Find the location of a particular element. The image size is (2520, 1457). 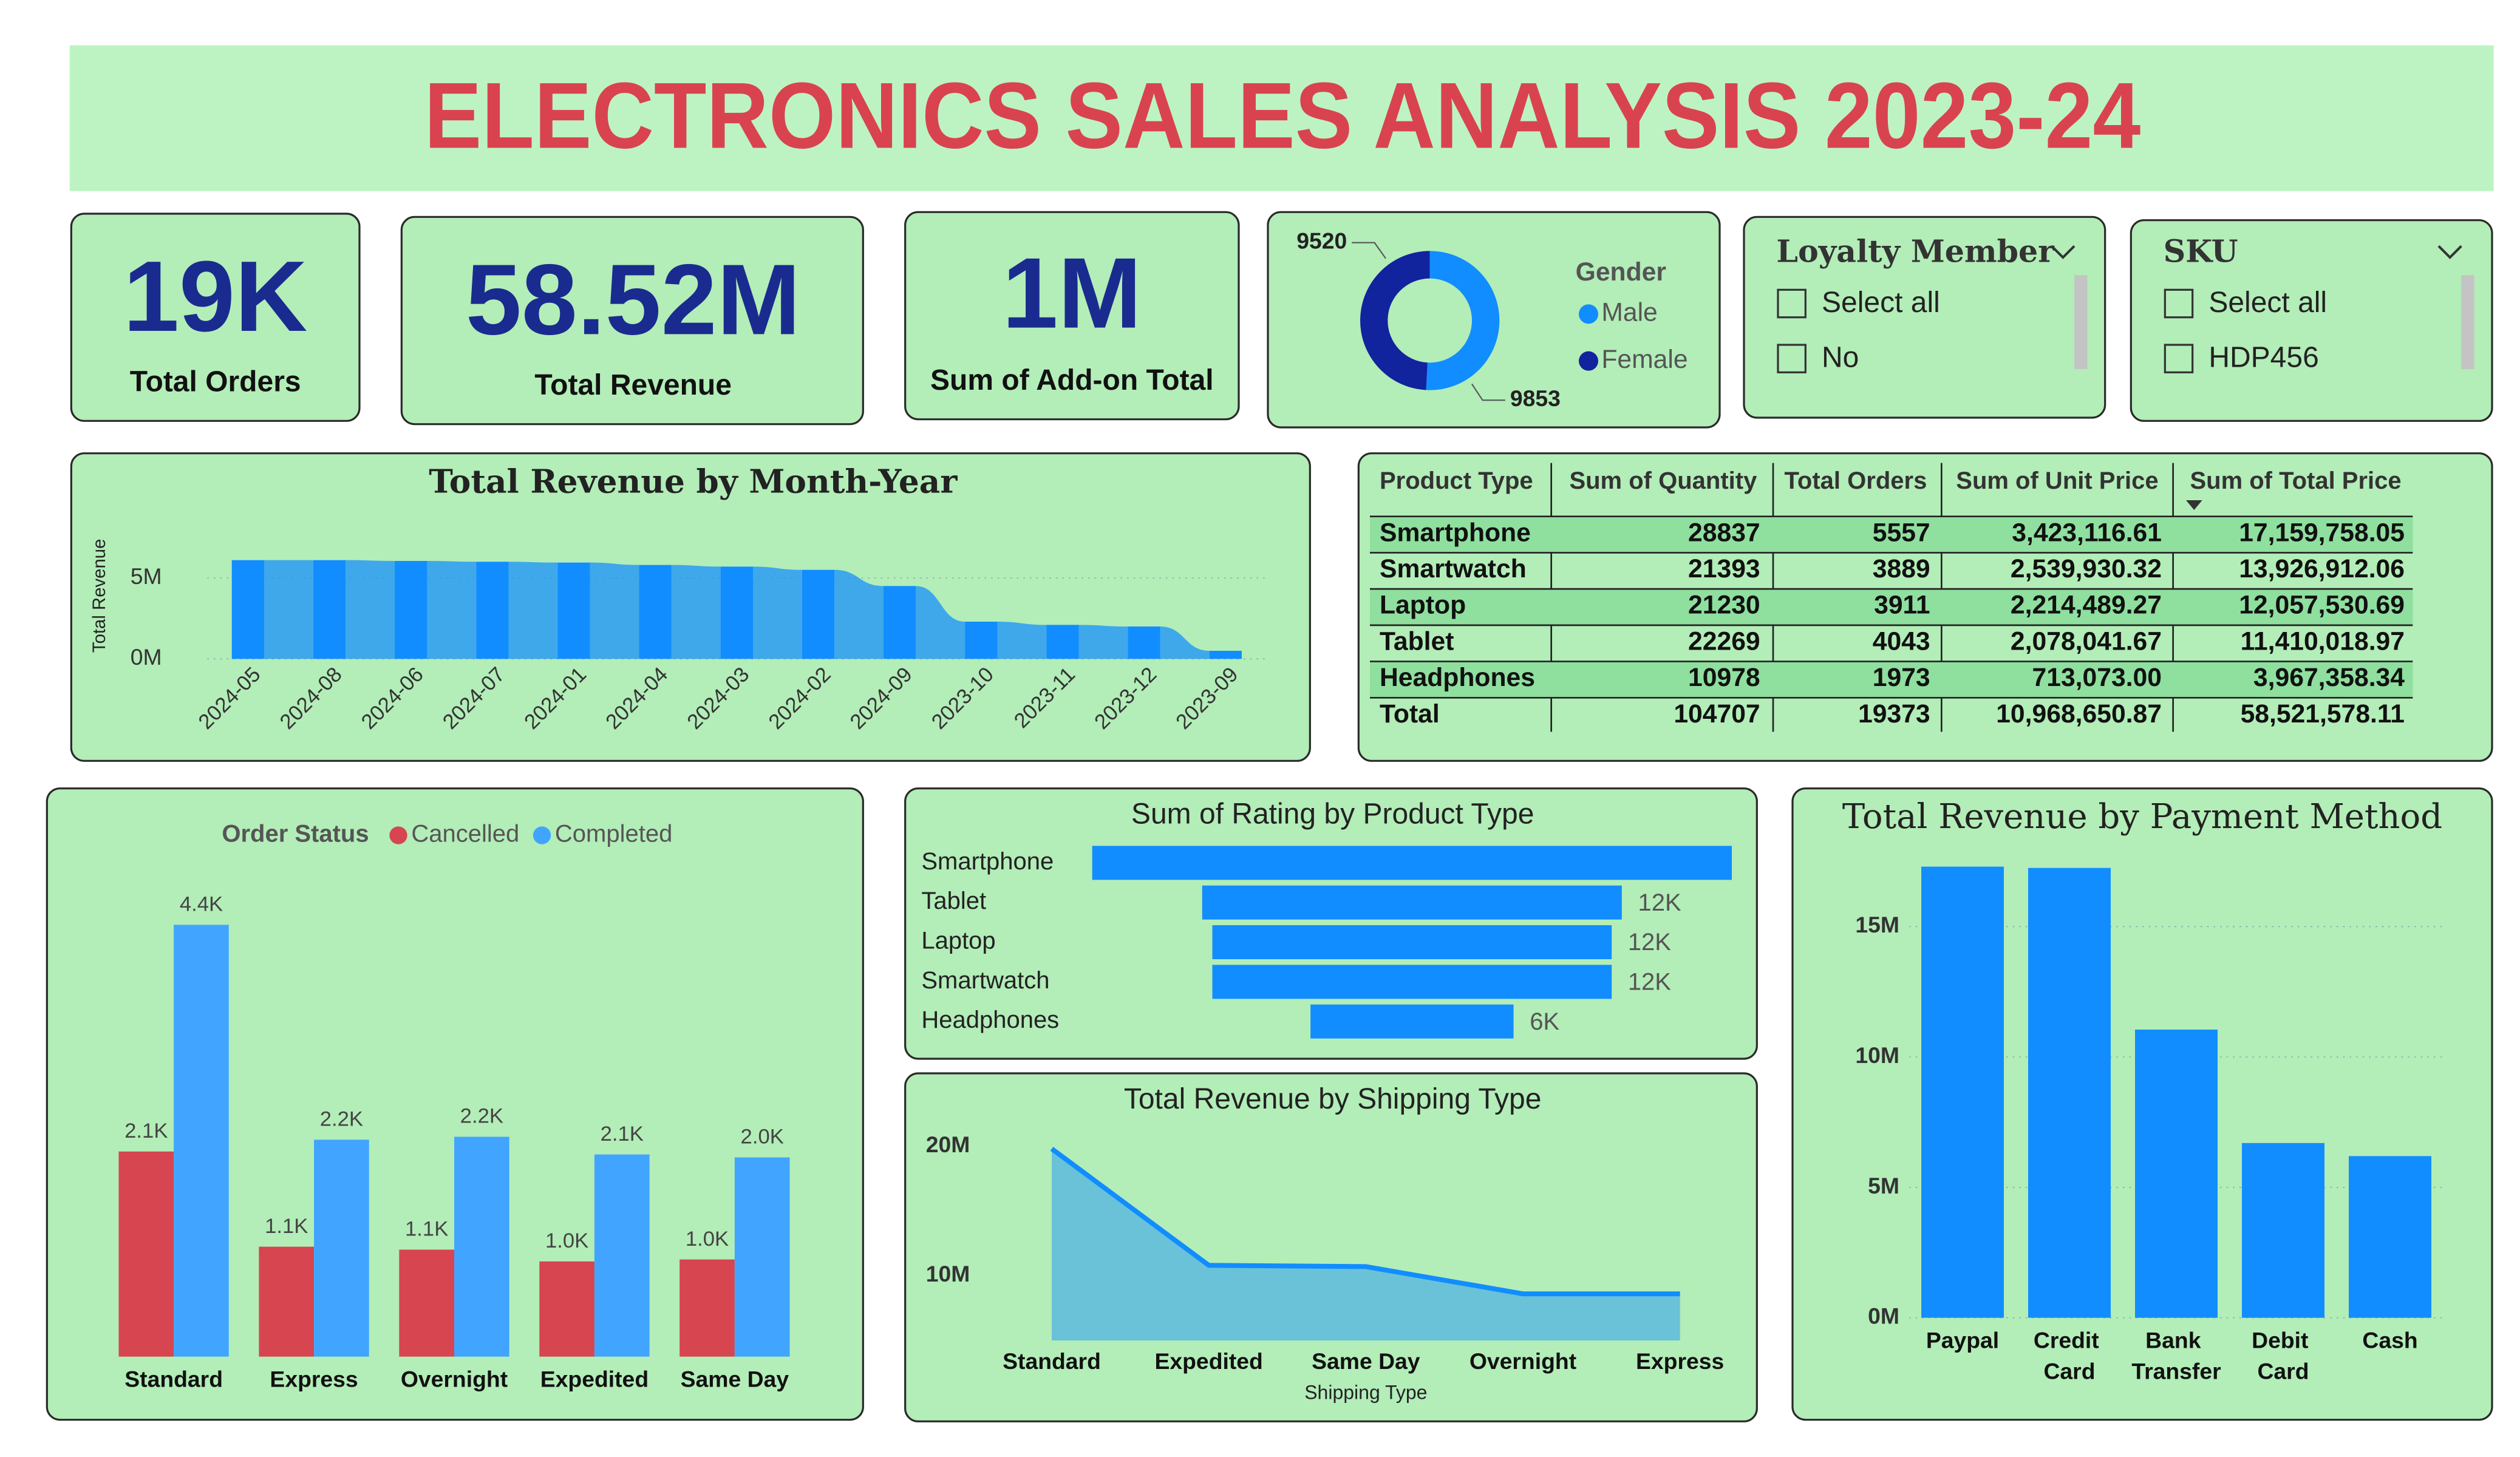

chart-title: Total Revenue by Month-Year is located at coordinates (693, 481).